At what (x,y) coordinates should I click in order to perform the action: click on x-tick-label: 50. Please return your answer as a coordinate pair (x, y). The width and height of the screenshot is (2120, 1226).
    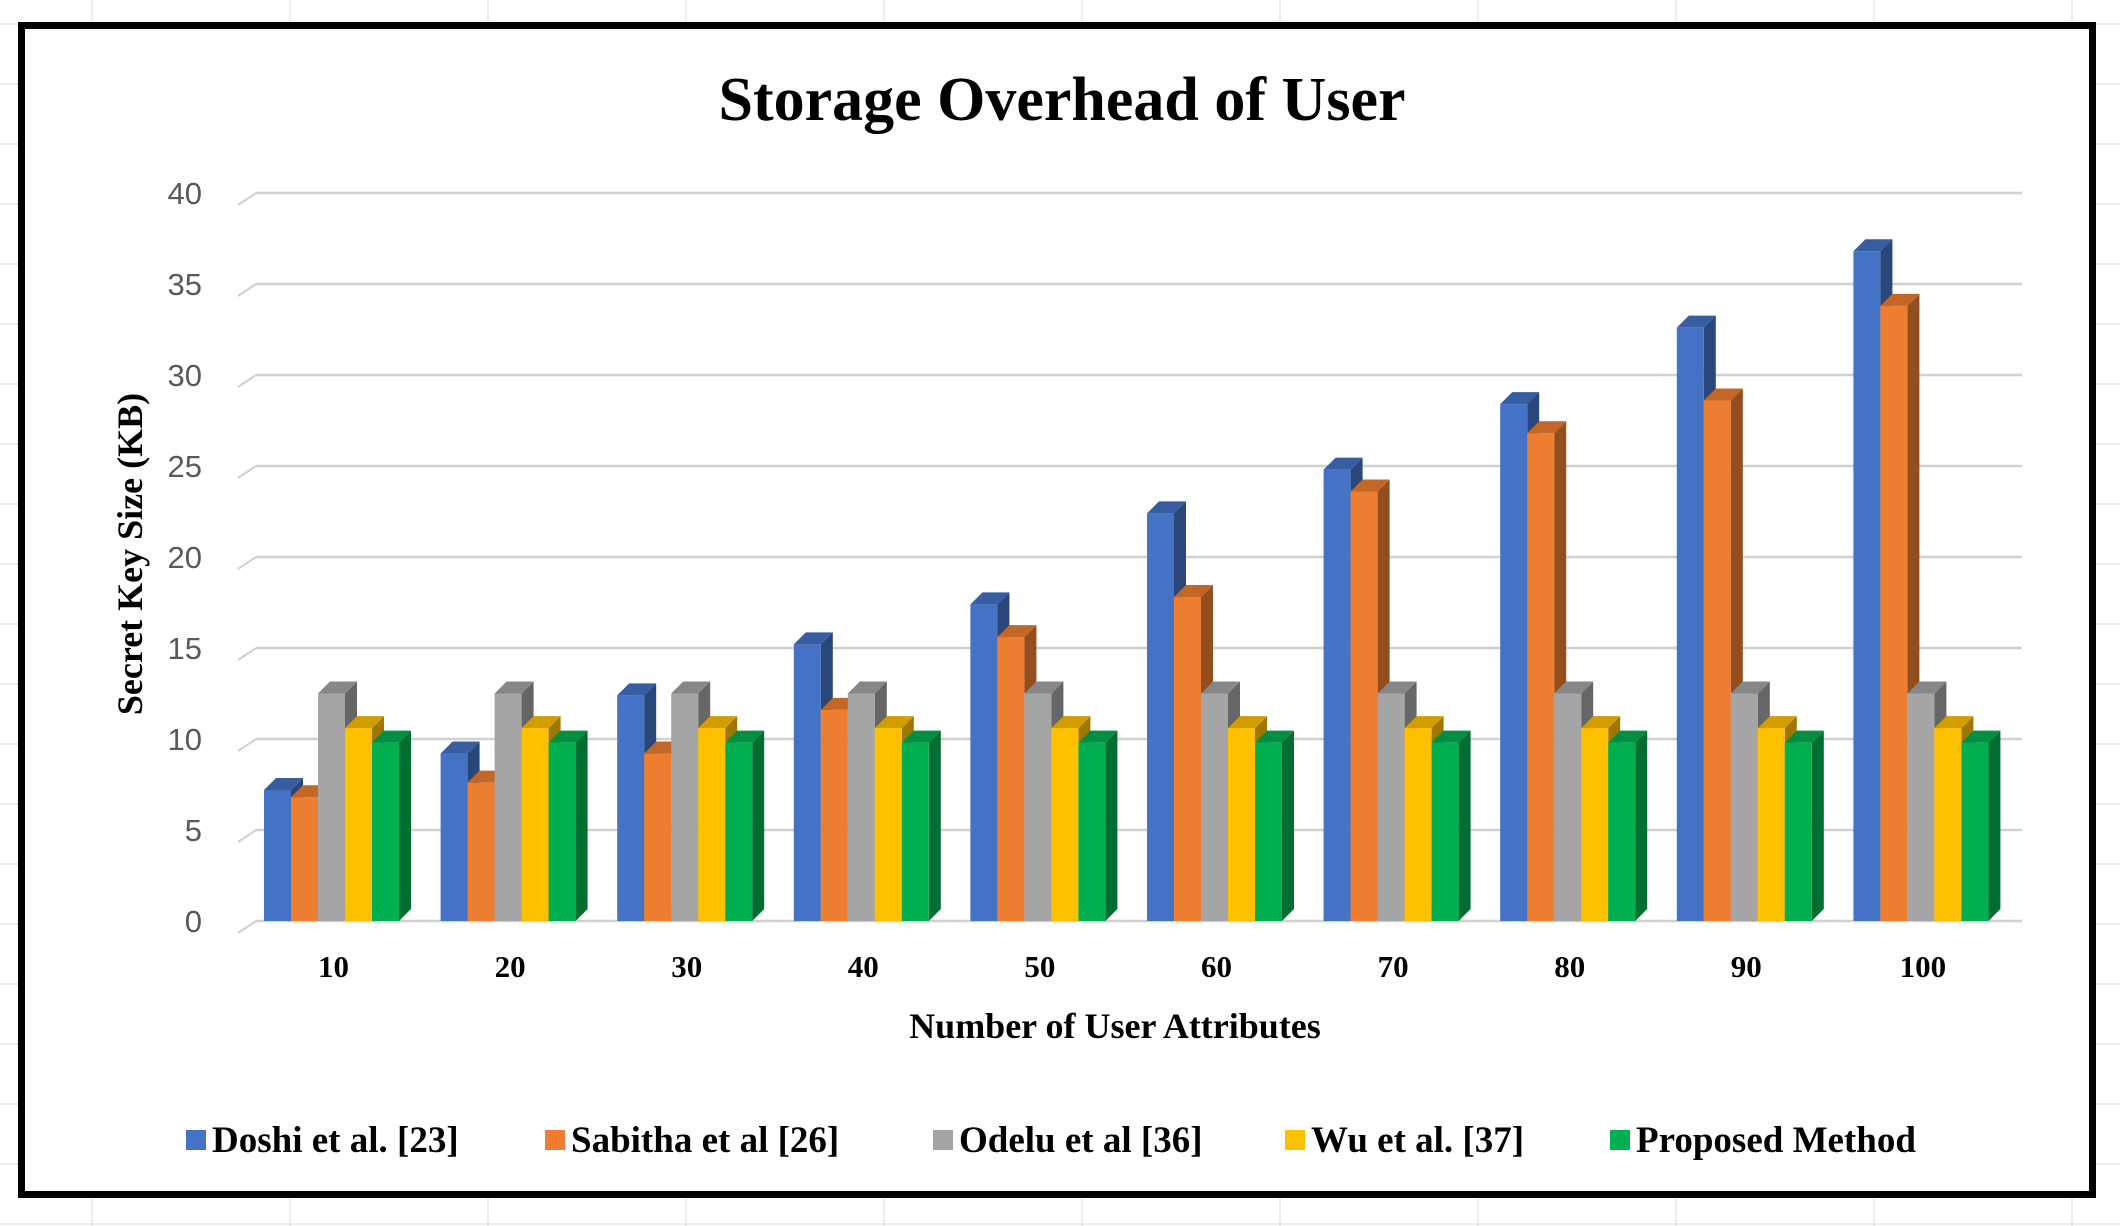
    Looking at the image, I should click on (1039, 966).